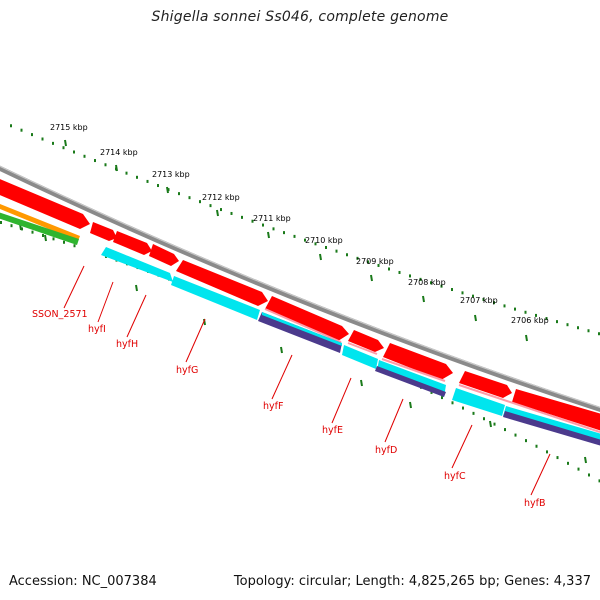  I want to click on map-title: Shigella sonnei Ss046, complete genome, so click(300, 17).